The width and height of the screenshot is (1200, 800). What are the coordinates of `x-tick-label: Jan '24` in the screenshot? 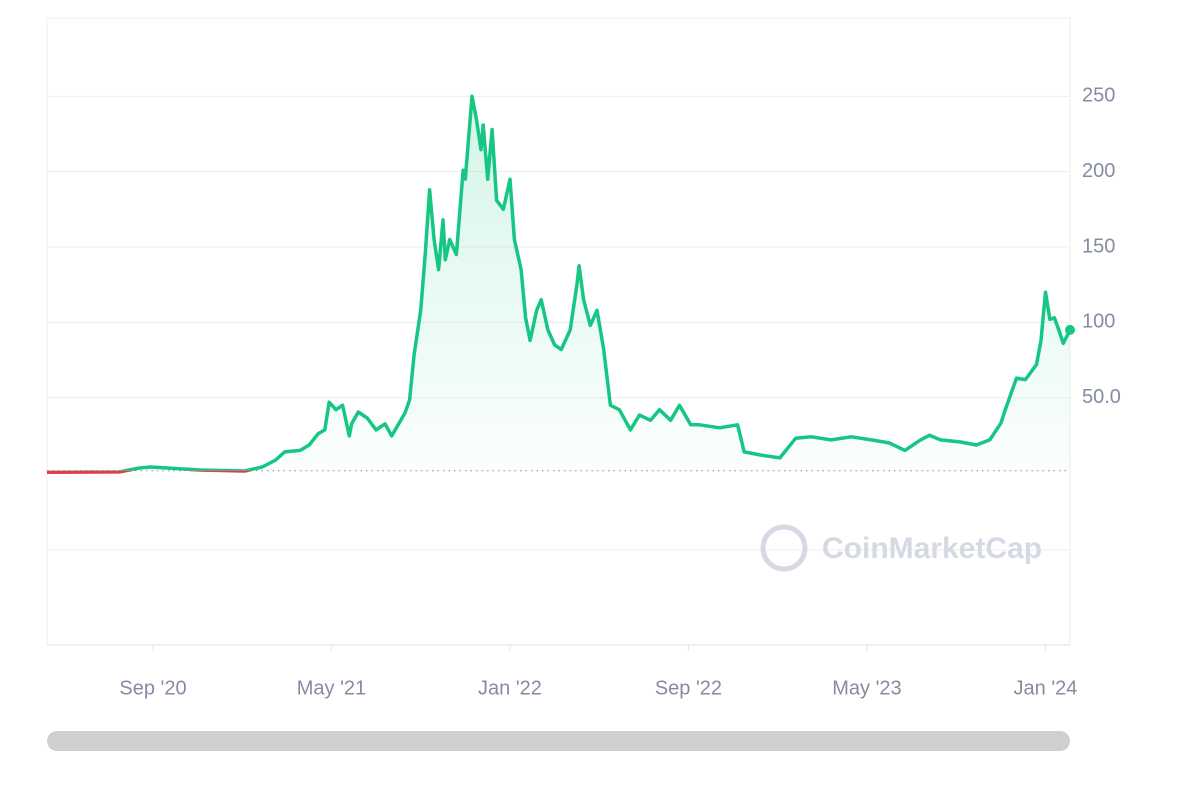 It's located at (1046, 688).